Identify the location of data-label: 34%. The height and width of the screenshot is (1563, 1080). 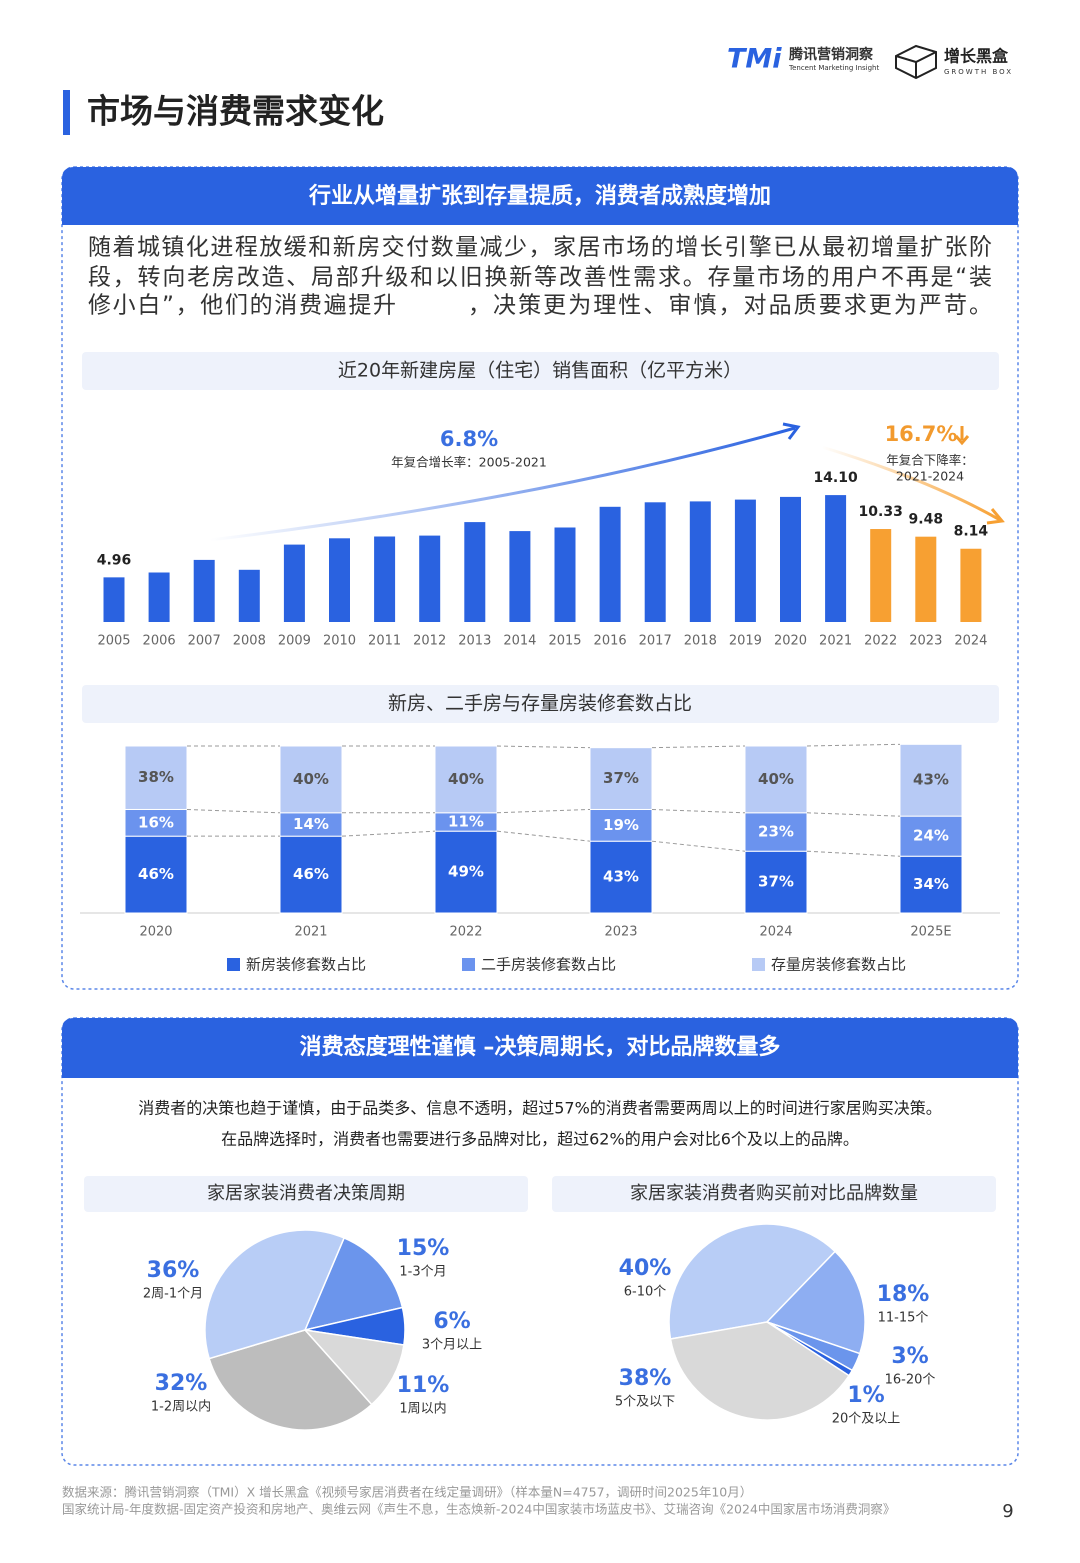
(931, 884).